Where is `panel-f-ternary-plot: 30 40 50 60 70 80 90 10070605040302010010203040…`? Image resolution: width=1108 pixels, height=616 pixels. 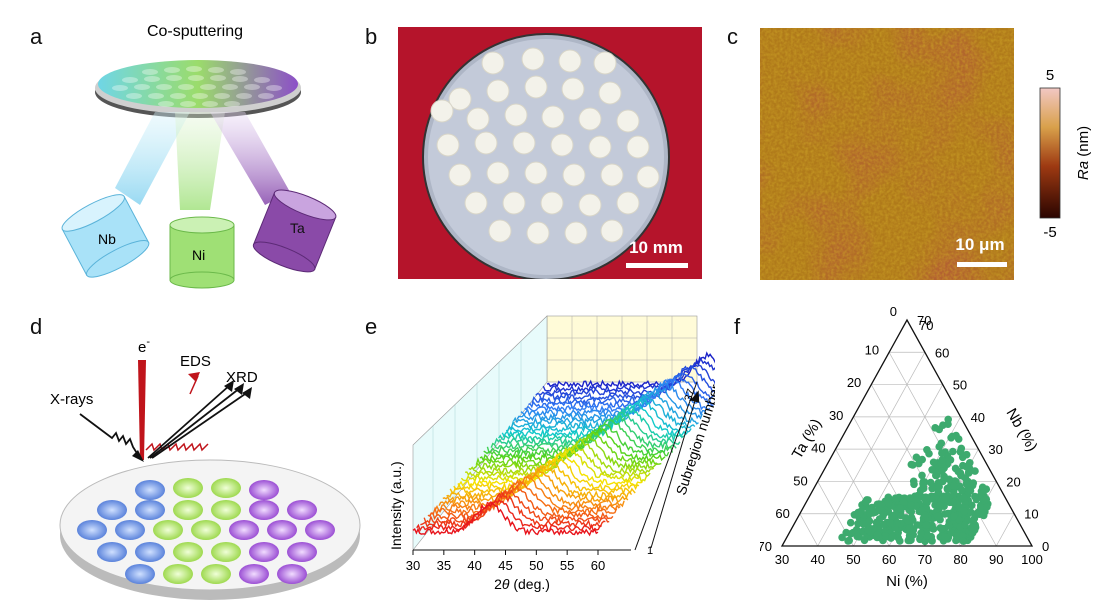 panel-f-ternary-plot: 30 40 50 60 70 80 90 10070605040302010010203040… is located at coordinates (904, 447).